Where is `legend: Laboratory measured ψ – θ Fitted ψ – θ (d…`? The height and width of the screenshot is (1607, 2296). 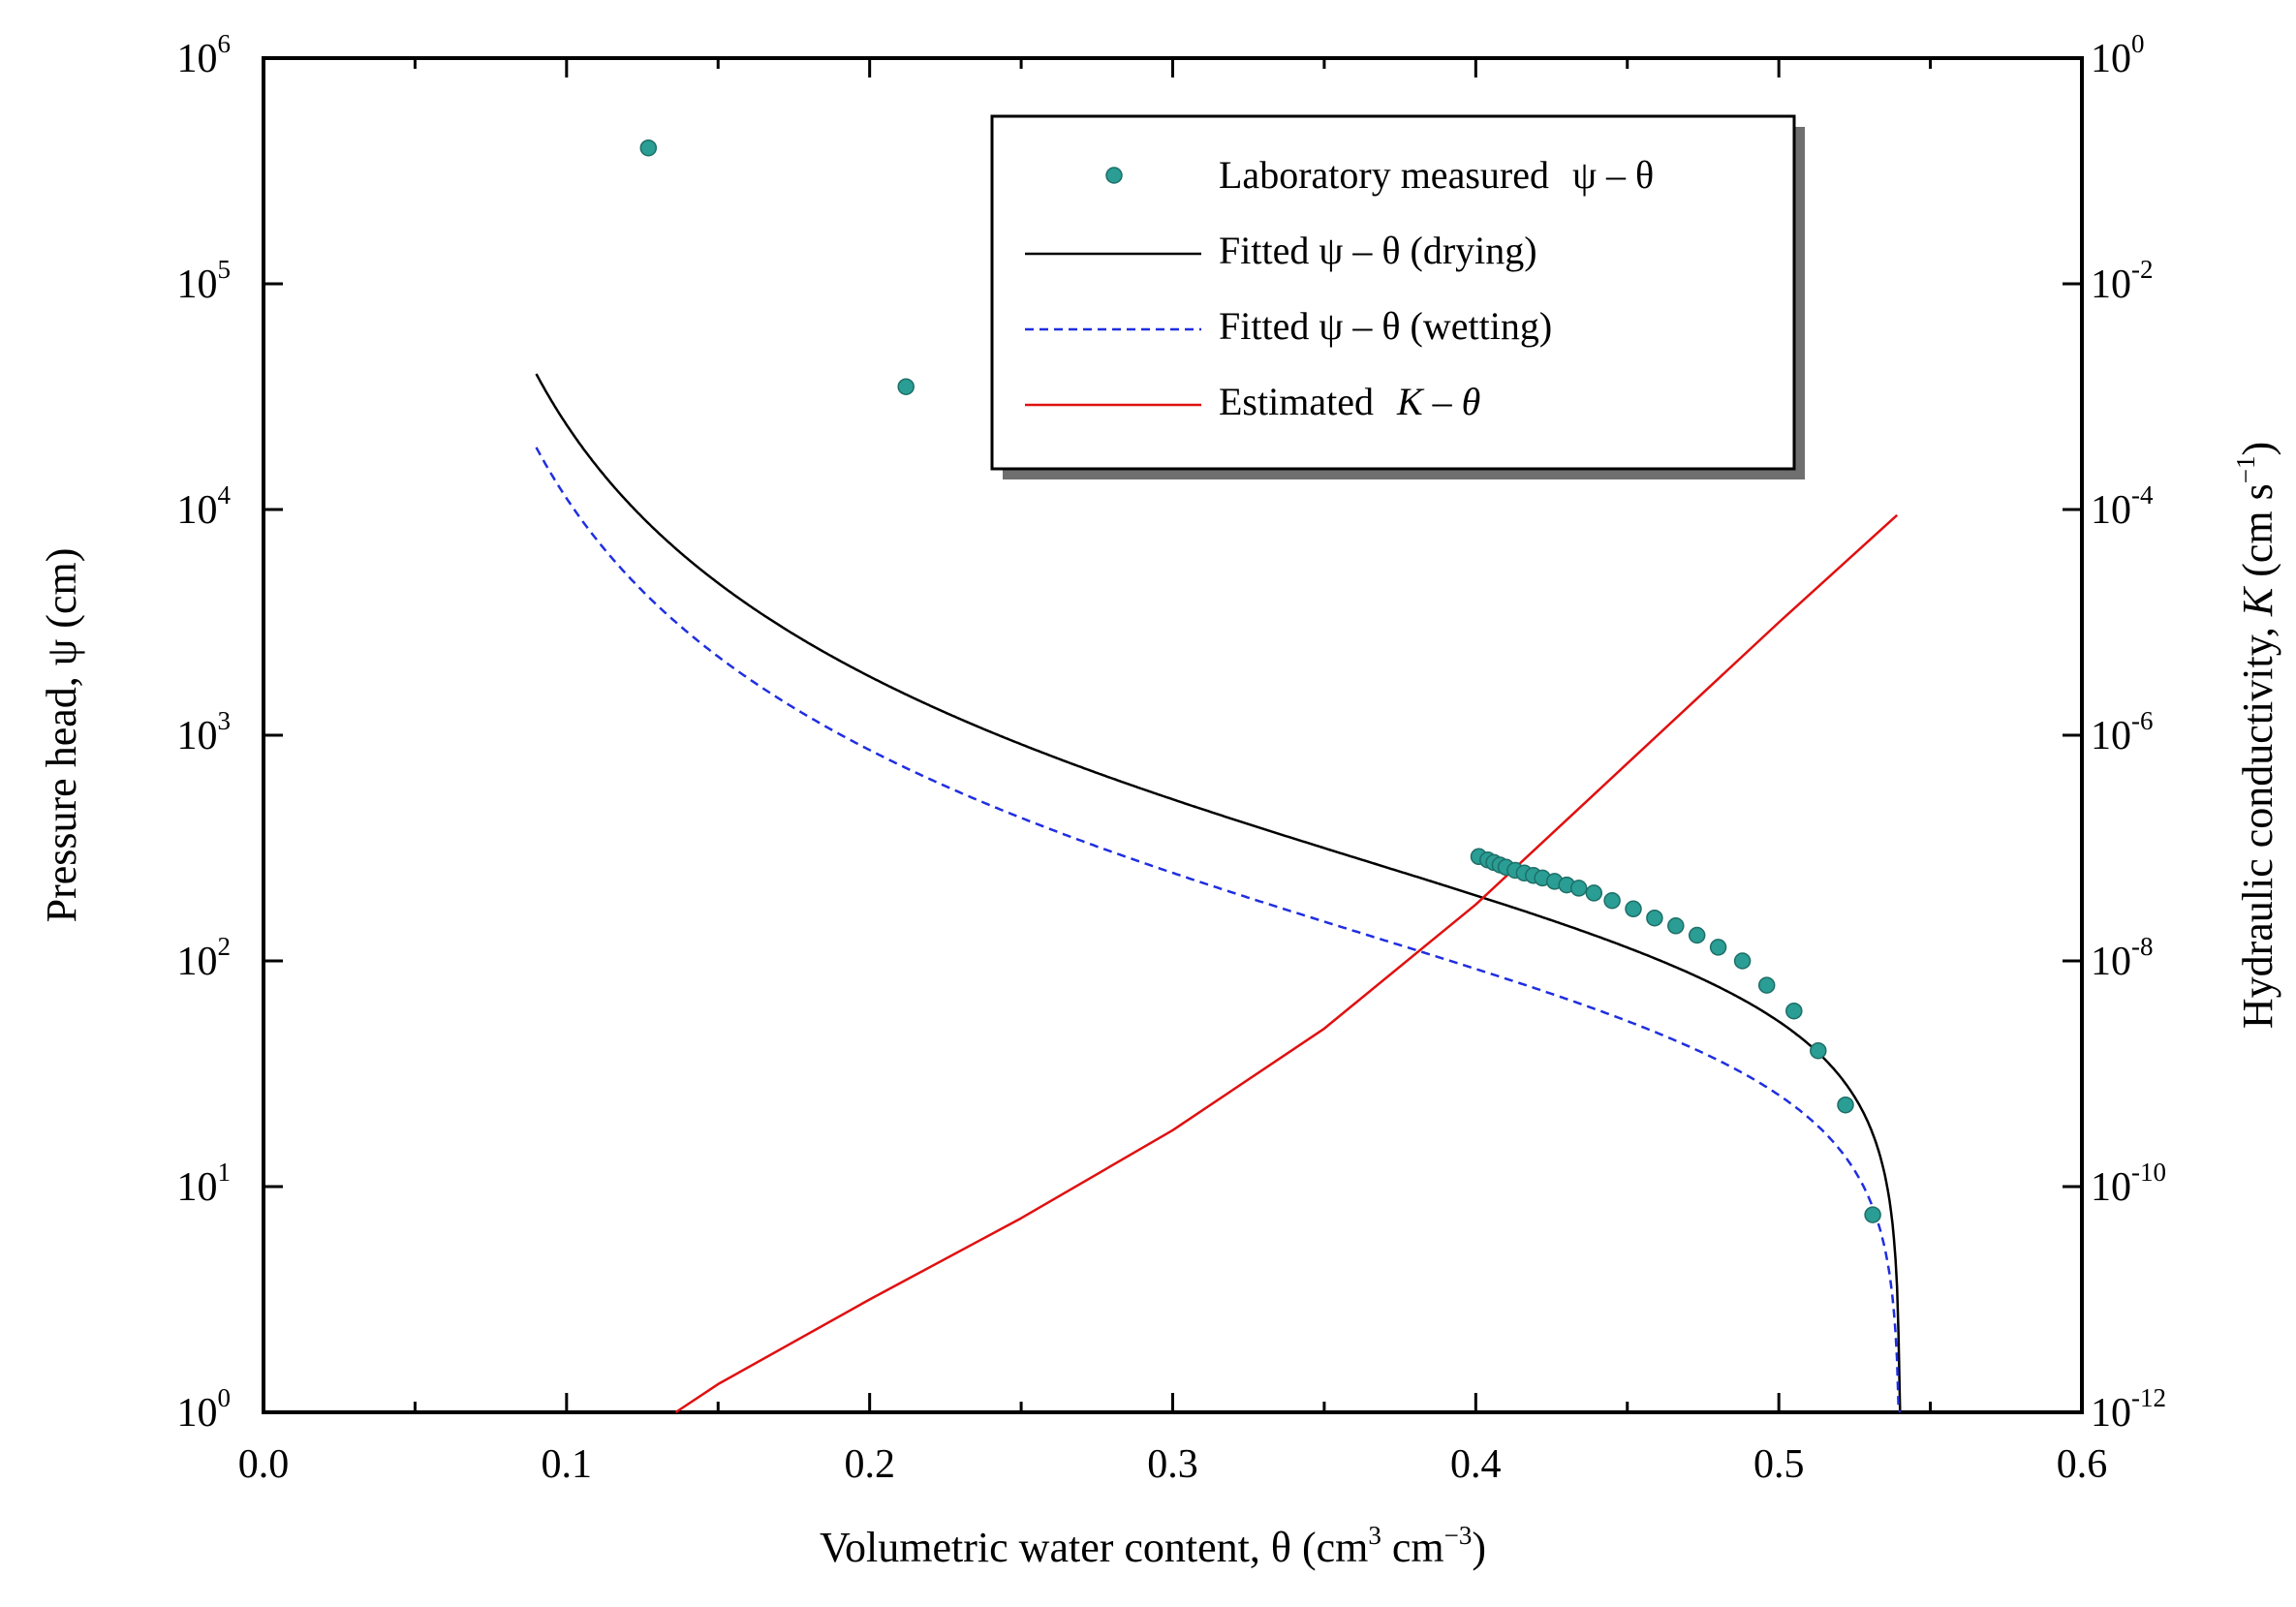 legend: Laboratory measured ψ – θ Fitted ψ – θ (d… is located at coordinates (1397, 296).